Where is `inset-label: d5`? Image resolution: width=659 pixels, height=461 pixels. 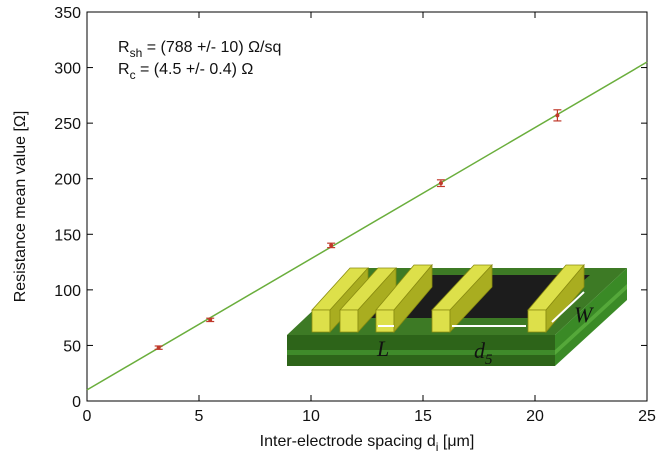 inset-label: d5 is located at coordinates (483, 353).